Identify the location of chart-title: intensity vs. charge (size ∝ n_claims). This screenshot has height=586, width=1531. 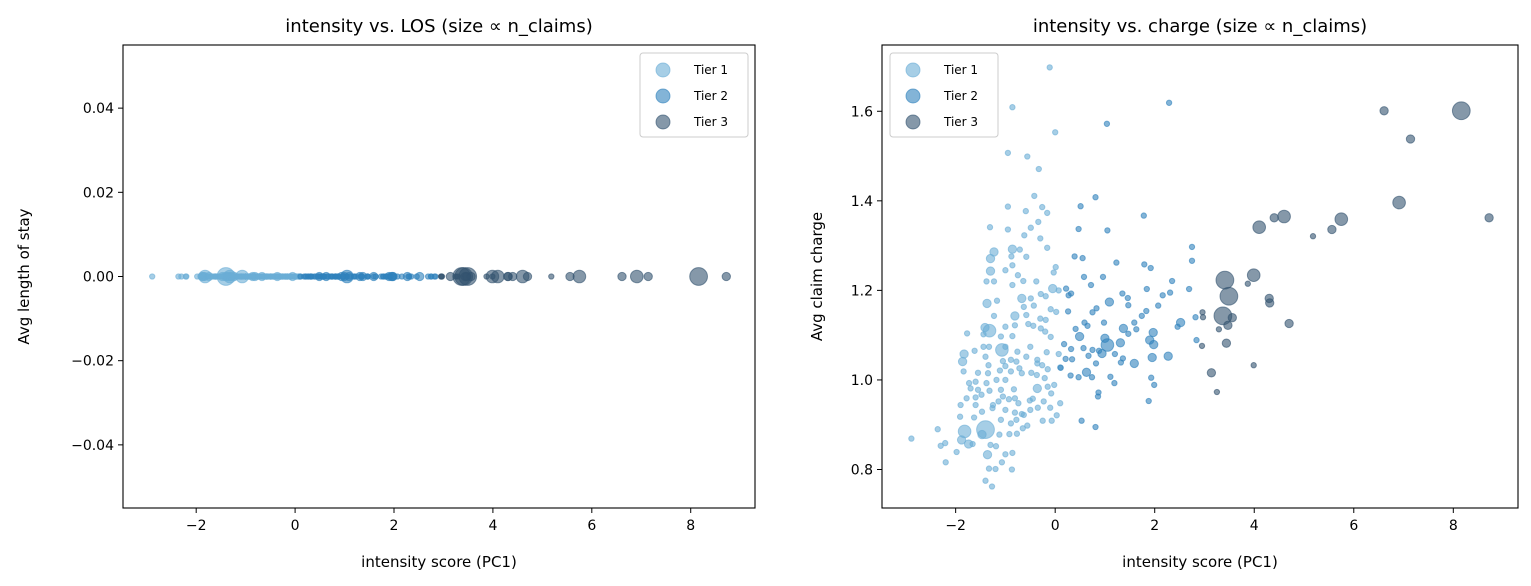
(1200, 26).